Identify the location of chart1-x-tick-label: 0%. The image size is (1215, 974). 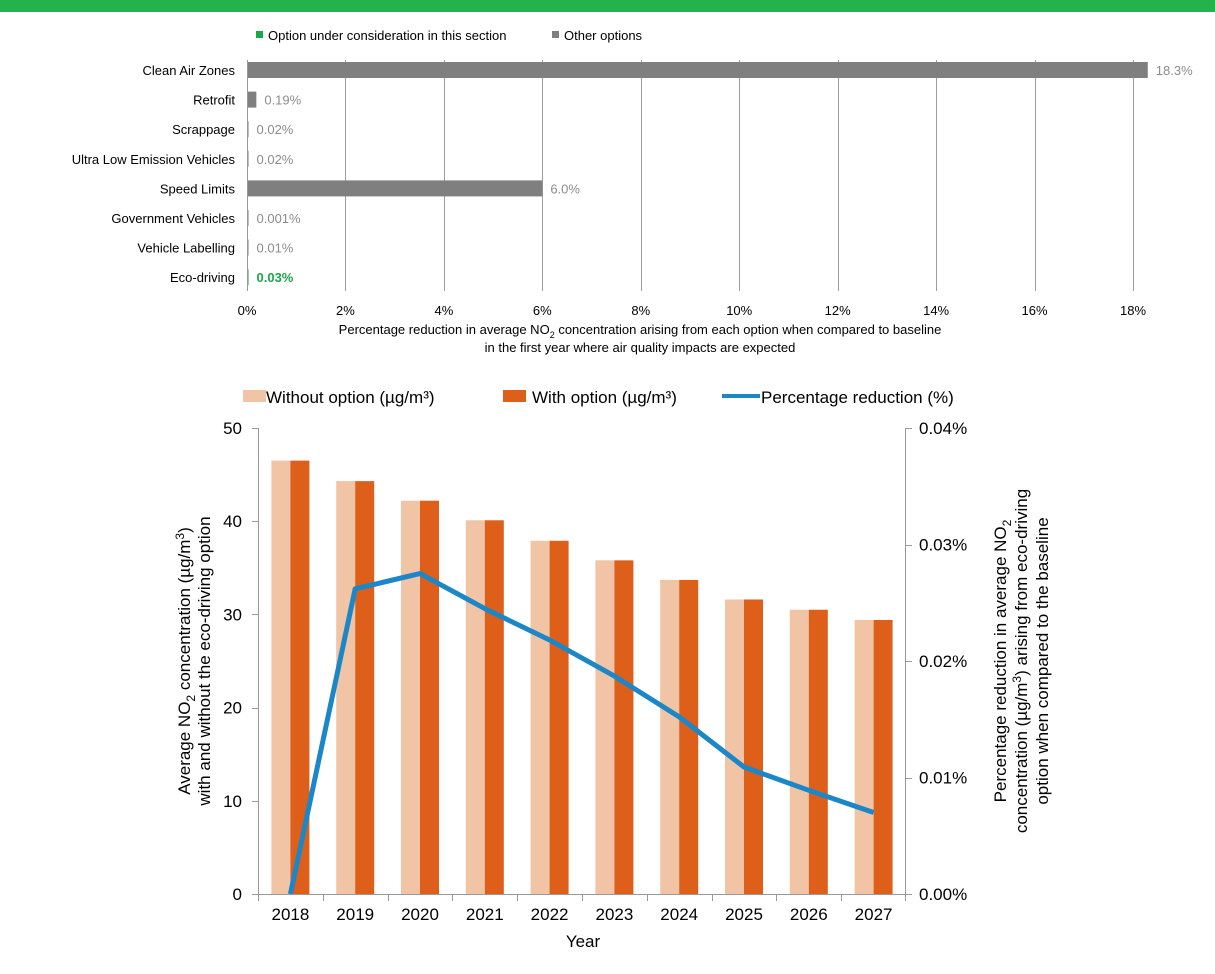
(247, 310).